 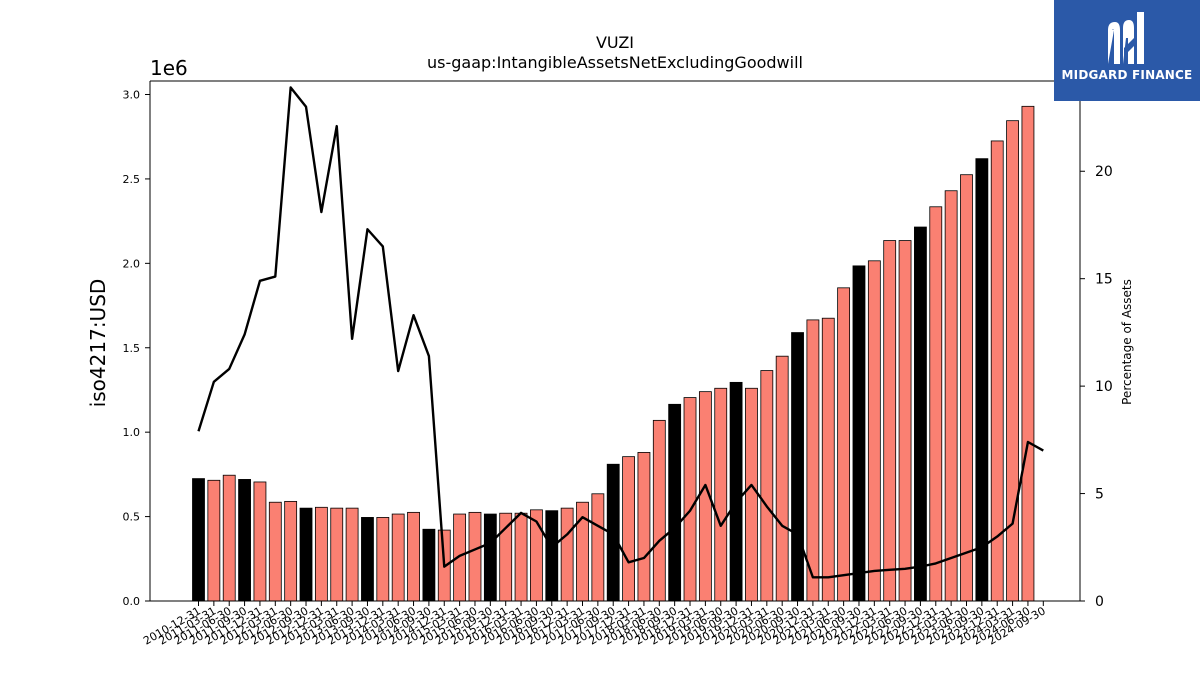 What do you see at coordinates (1127, 75) in the screenshot?
I see `brand-name: MIDGARD FINANCE` at bounding box center [1127, 75].